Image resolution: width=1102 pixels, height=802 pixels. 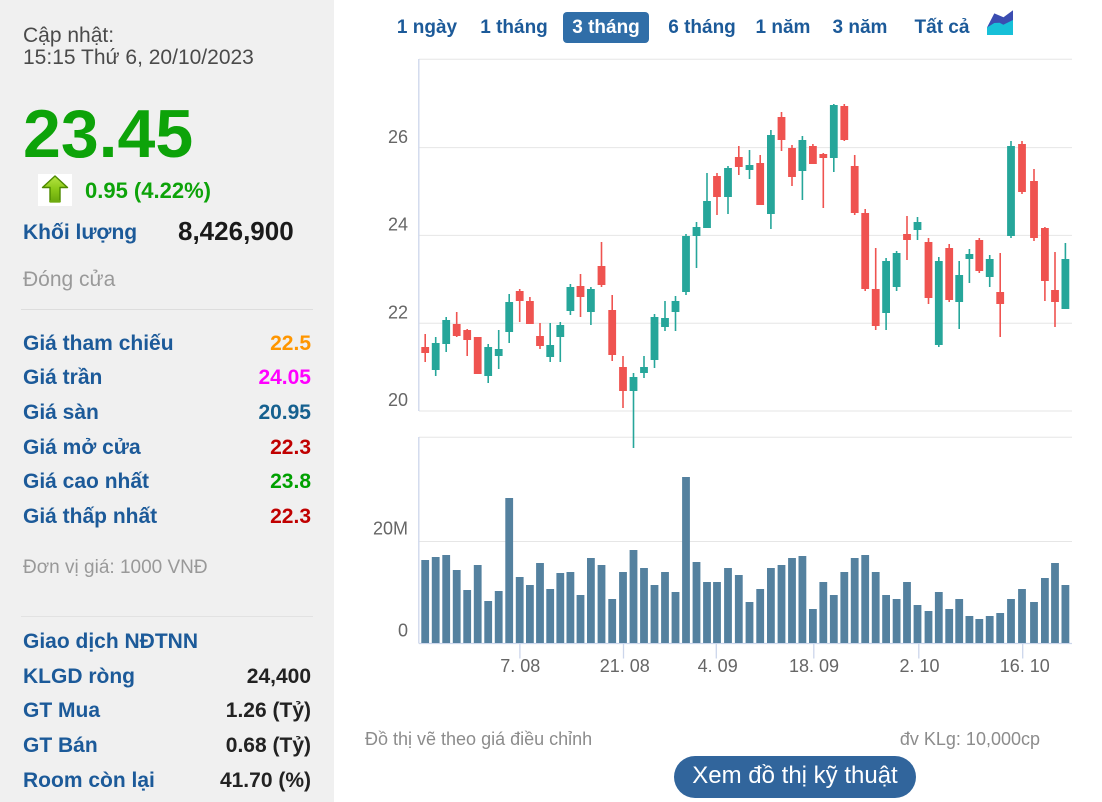 I want to click on svg-text: 7. 08, so click(x=520, y=666).